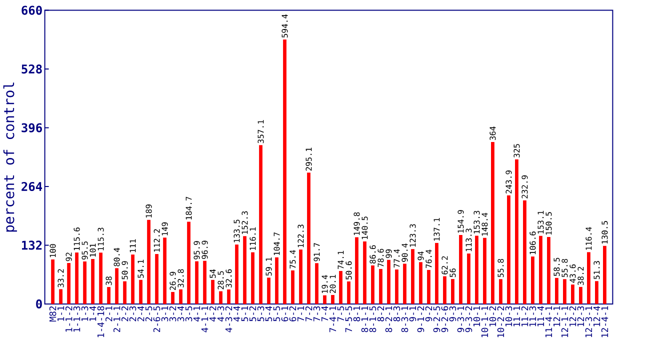 The width and height of the screenshot is (650, 350). I want to click on x-tick-label: 11-3, so click(532, 316).